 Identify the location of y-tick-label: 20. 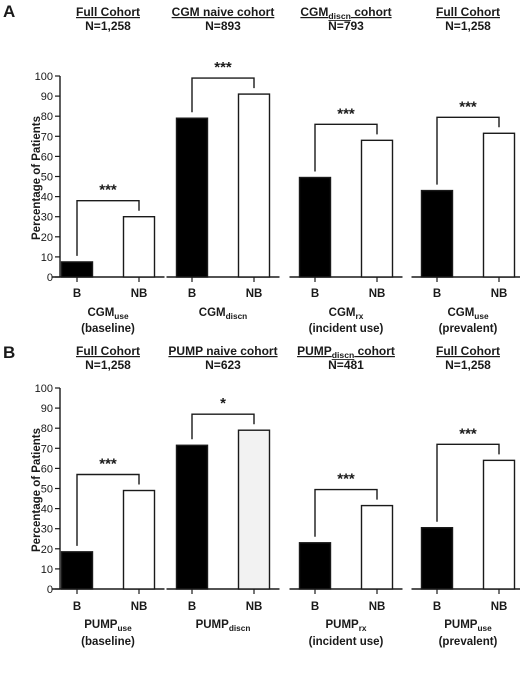
(47, 550).